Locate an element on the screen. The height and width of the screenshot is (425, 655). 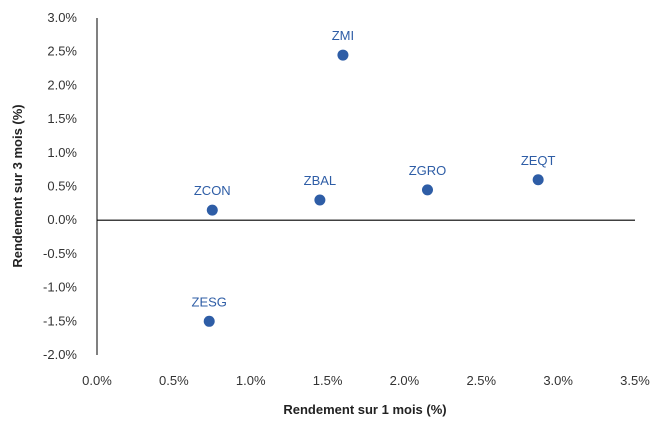
x-tick-label: 3.0% is located at coordinates (558, 380).